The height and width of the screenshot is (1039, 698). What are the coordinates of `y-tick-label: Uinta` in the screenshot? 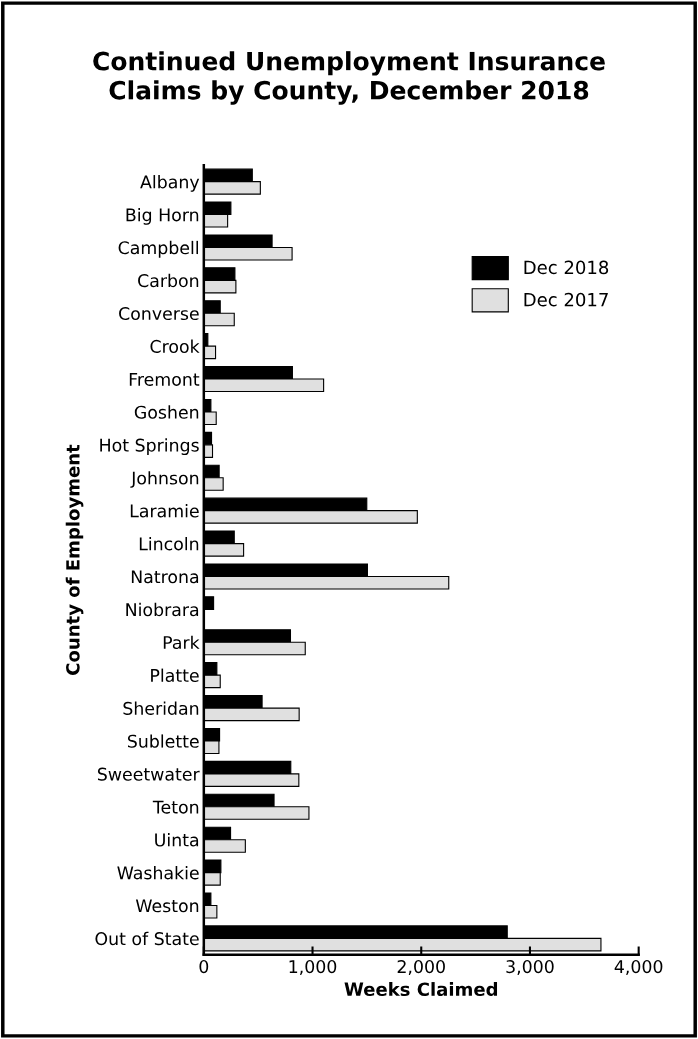 It's located at (177, 840).